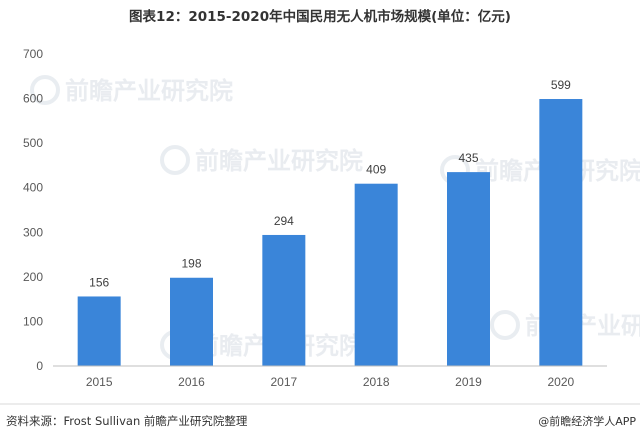 The height and width of the screenshot is (439, 640). I want to click on y-axis: 0 100 200 300 400 500 600 700, so click(33, 210).